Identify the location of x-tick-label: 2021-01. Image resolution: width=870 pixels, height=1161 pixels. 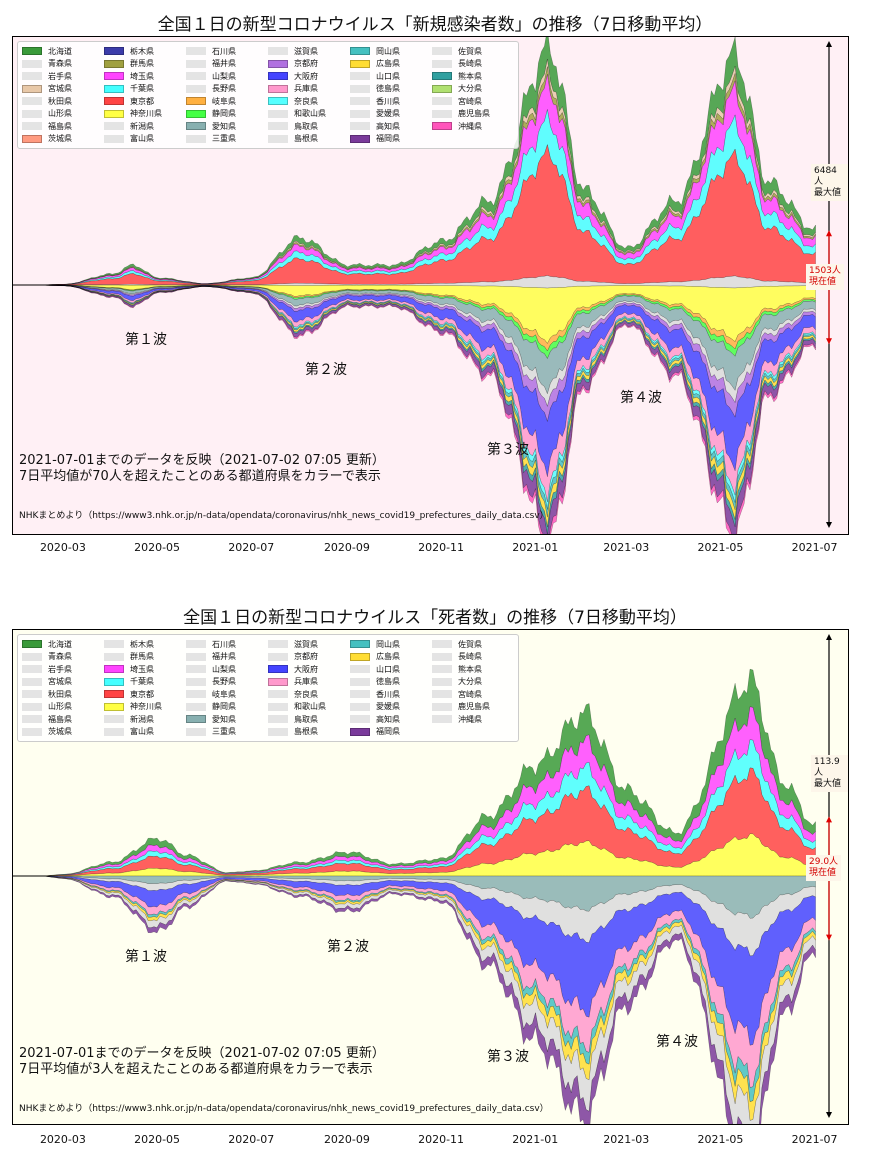
(535, 1139).